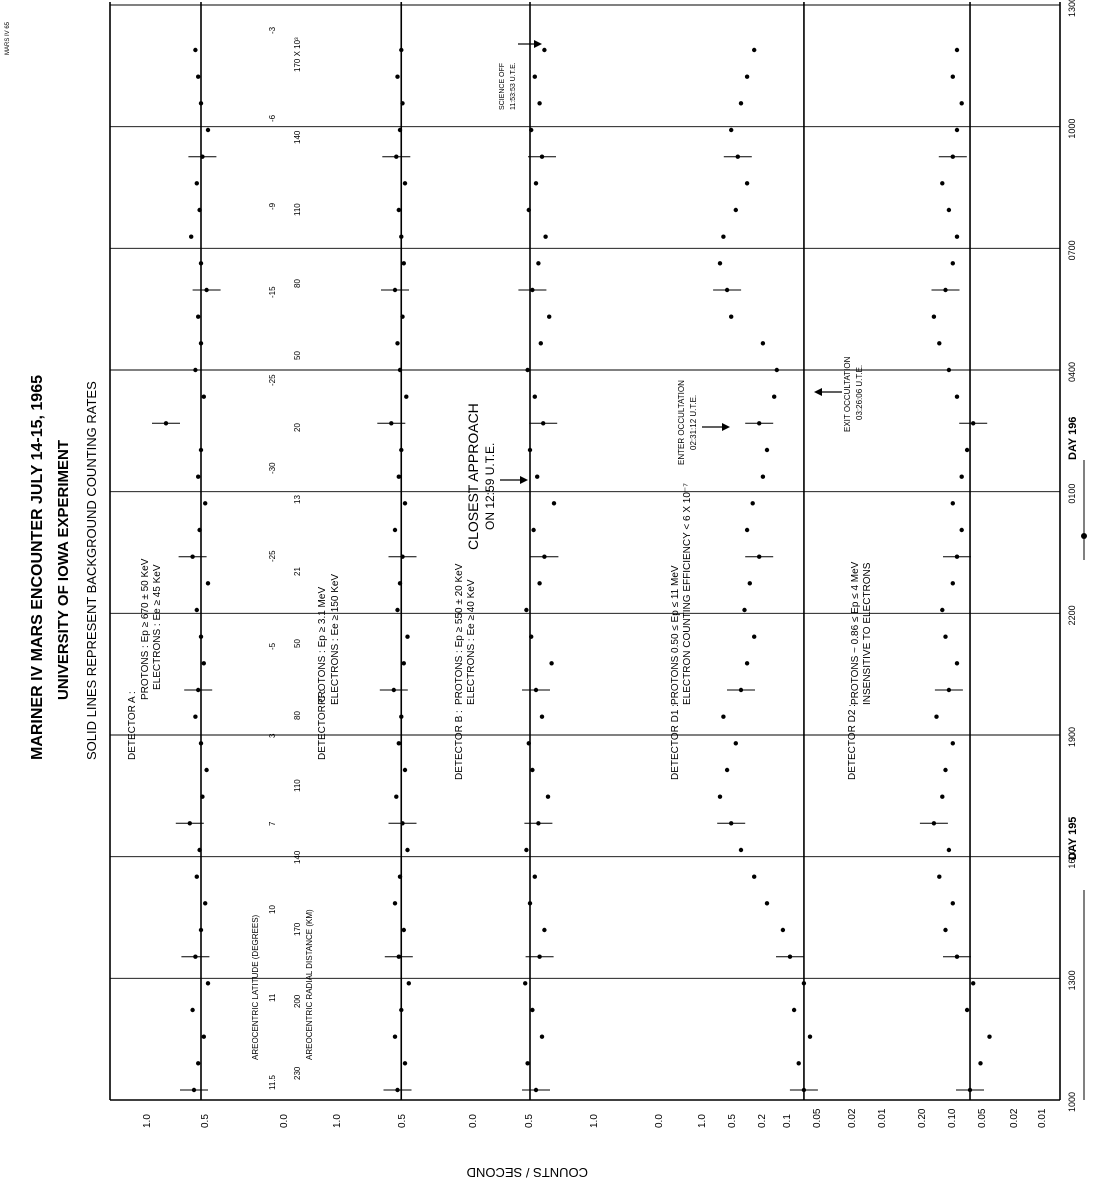  Describe the element at coordinates (1072, 615) in the screenshot. I see `time-tick-label: 2200` at that location.